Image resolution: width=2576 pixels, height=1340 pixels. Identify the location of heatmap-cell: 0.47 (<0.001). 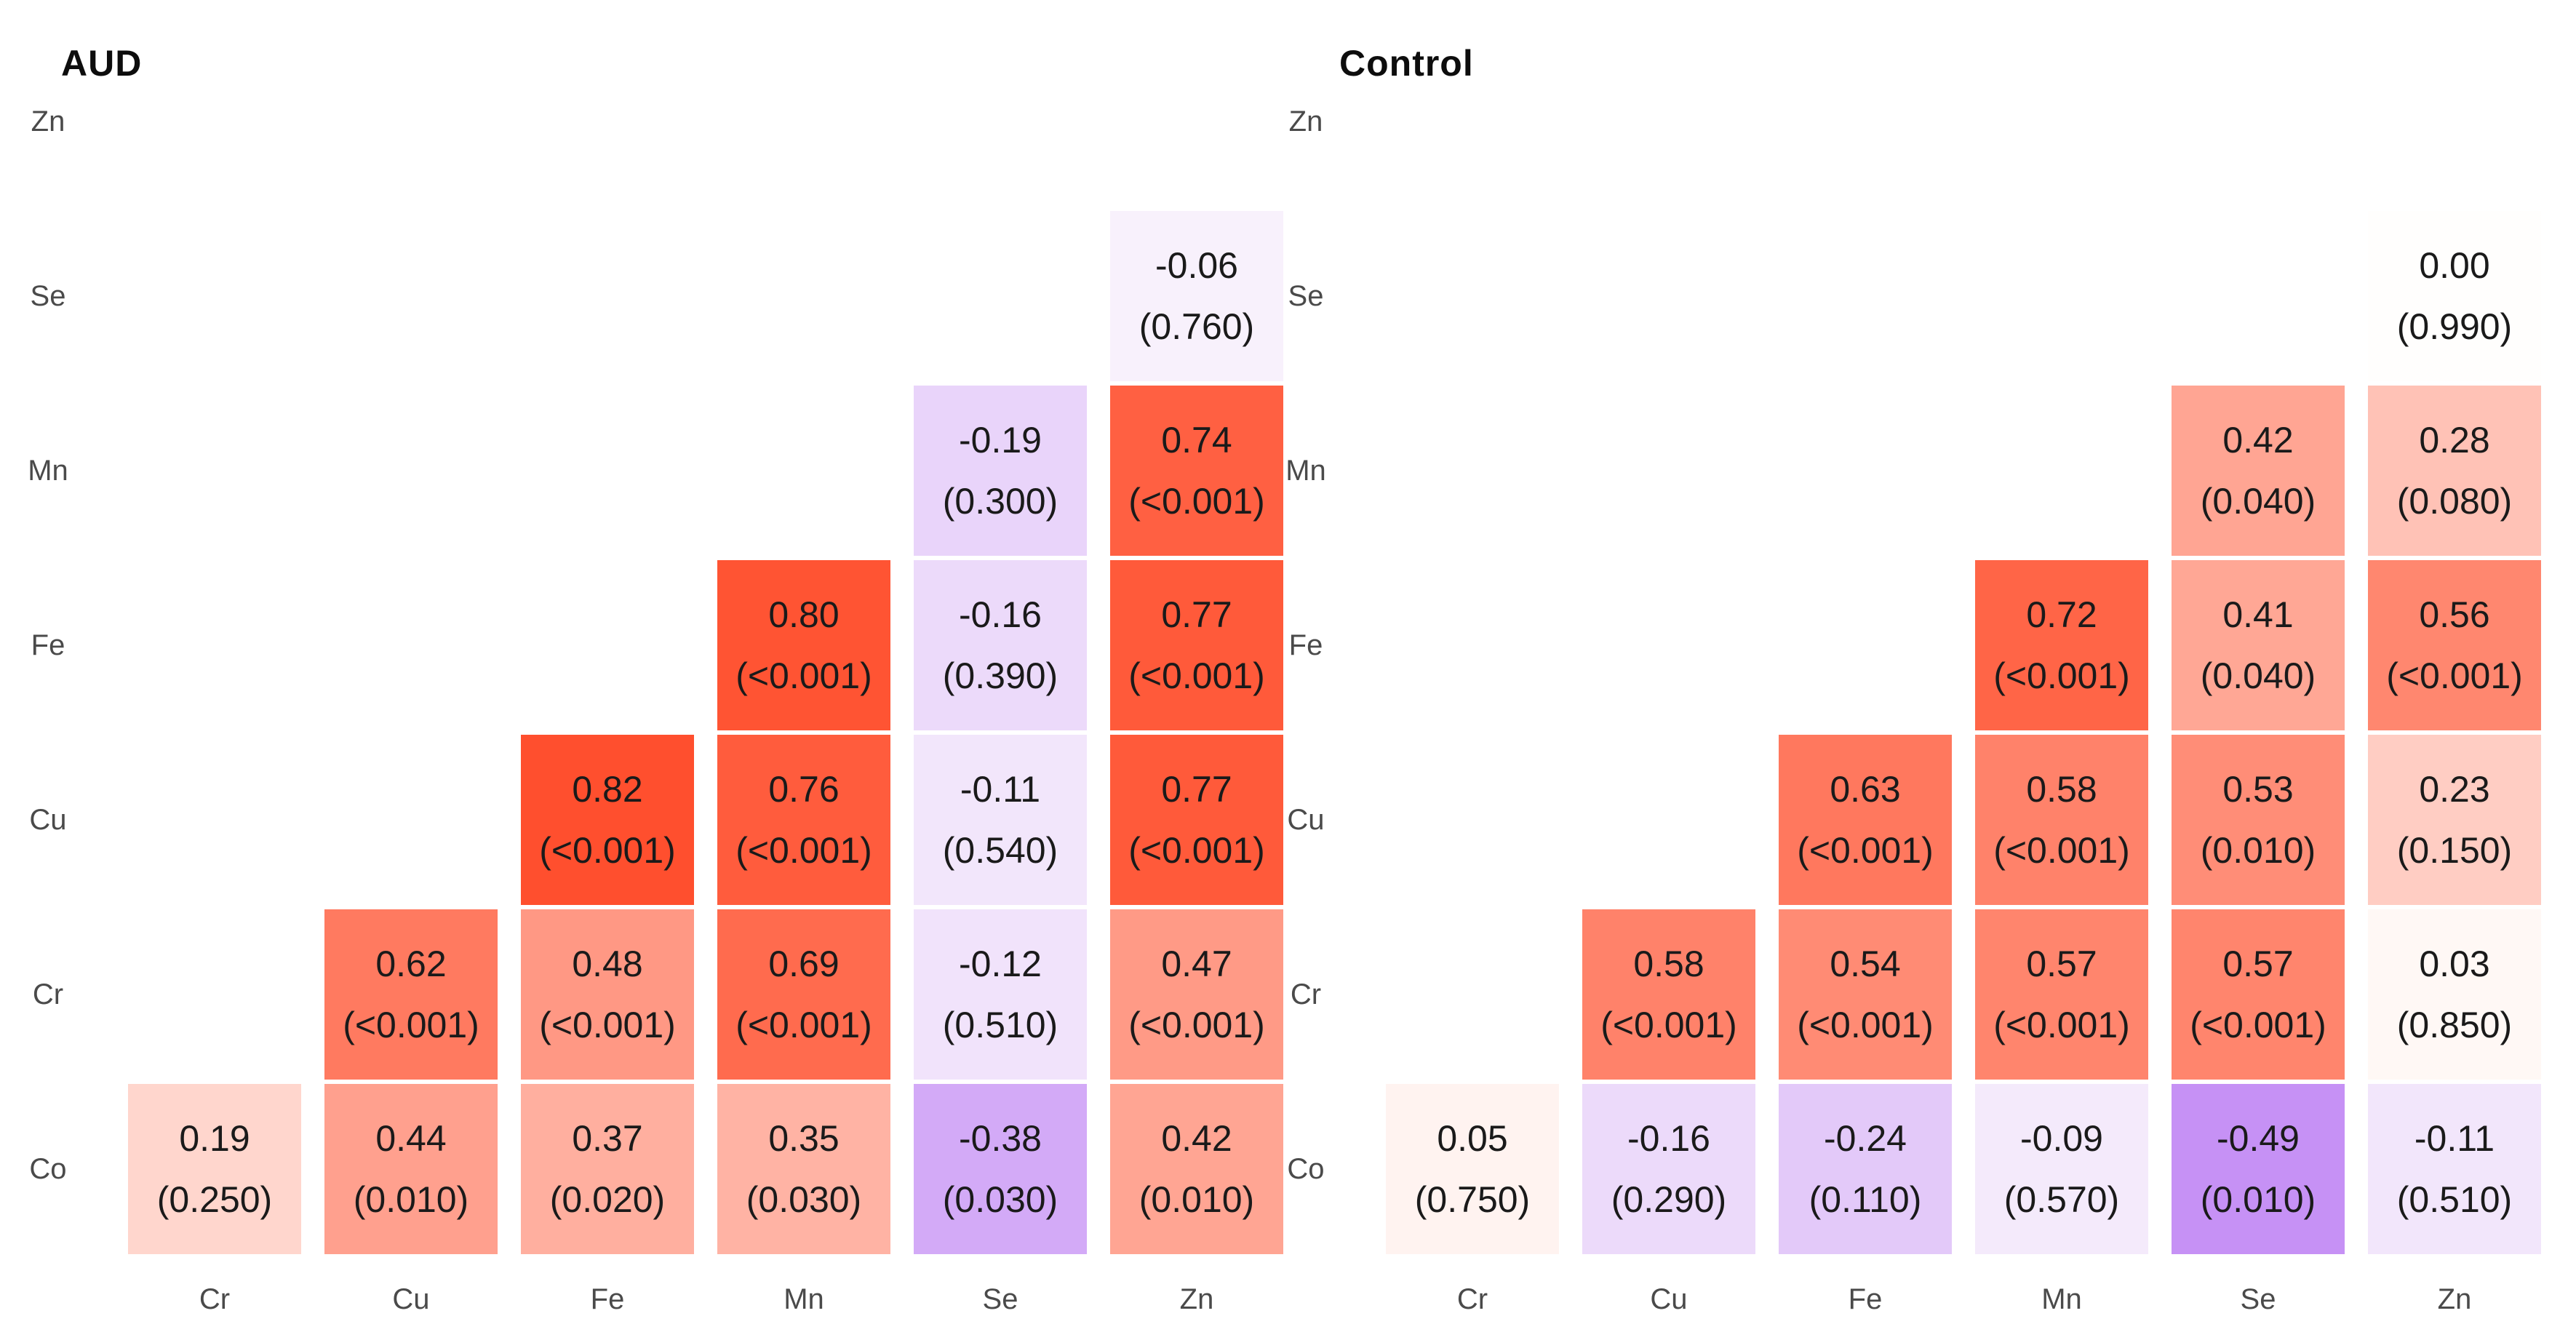
(1196, 994).